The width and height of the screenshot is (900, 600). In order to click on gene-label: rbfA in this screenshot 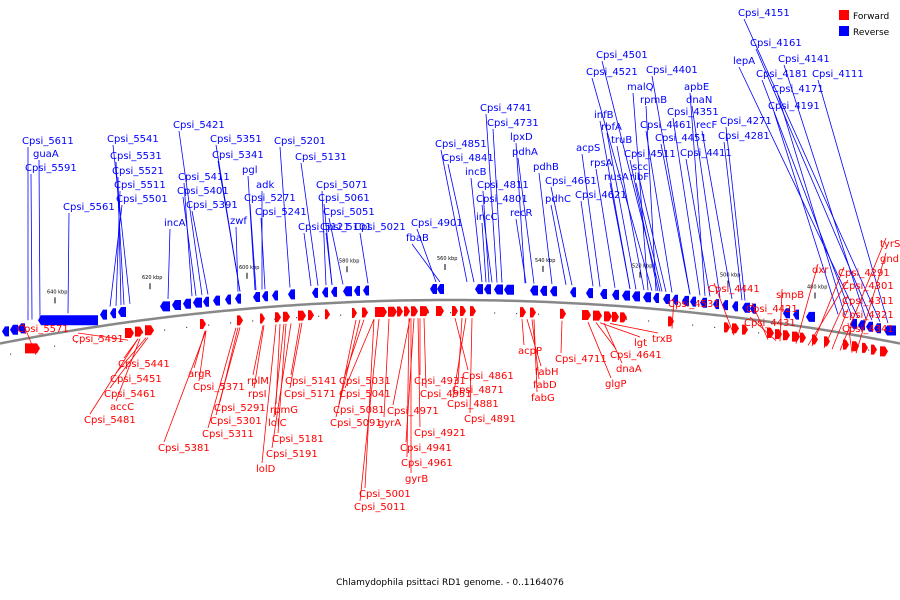, I will do `click(611, 127)`.